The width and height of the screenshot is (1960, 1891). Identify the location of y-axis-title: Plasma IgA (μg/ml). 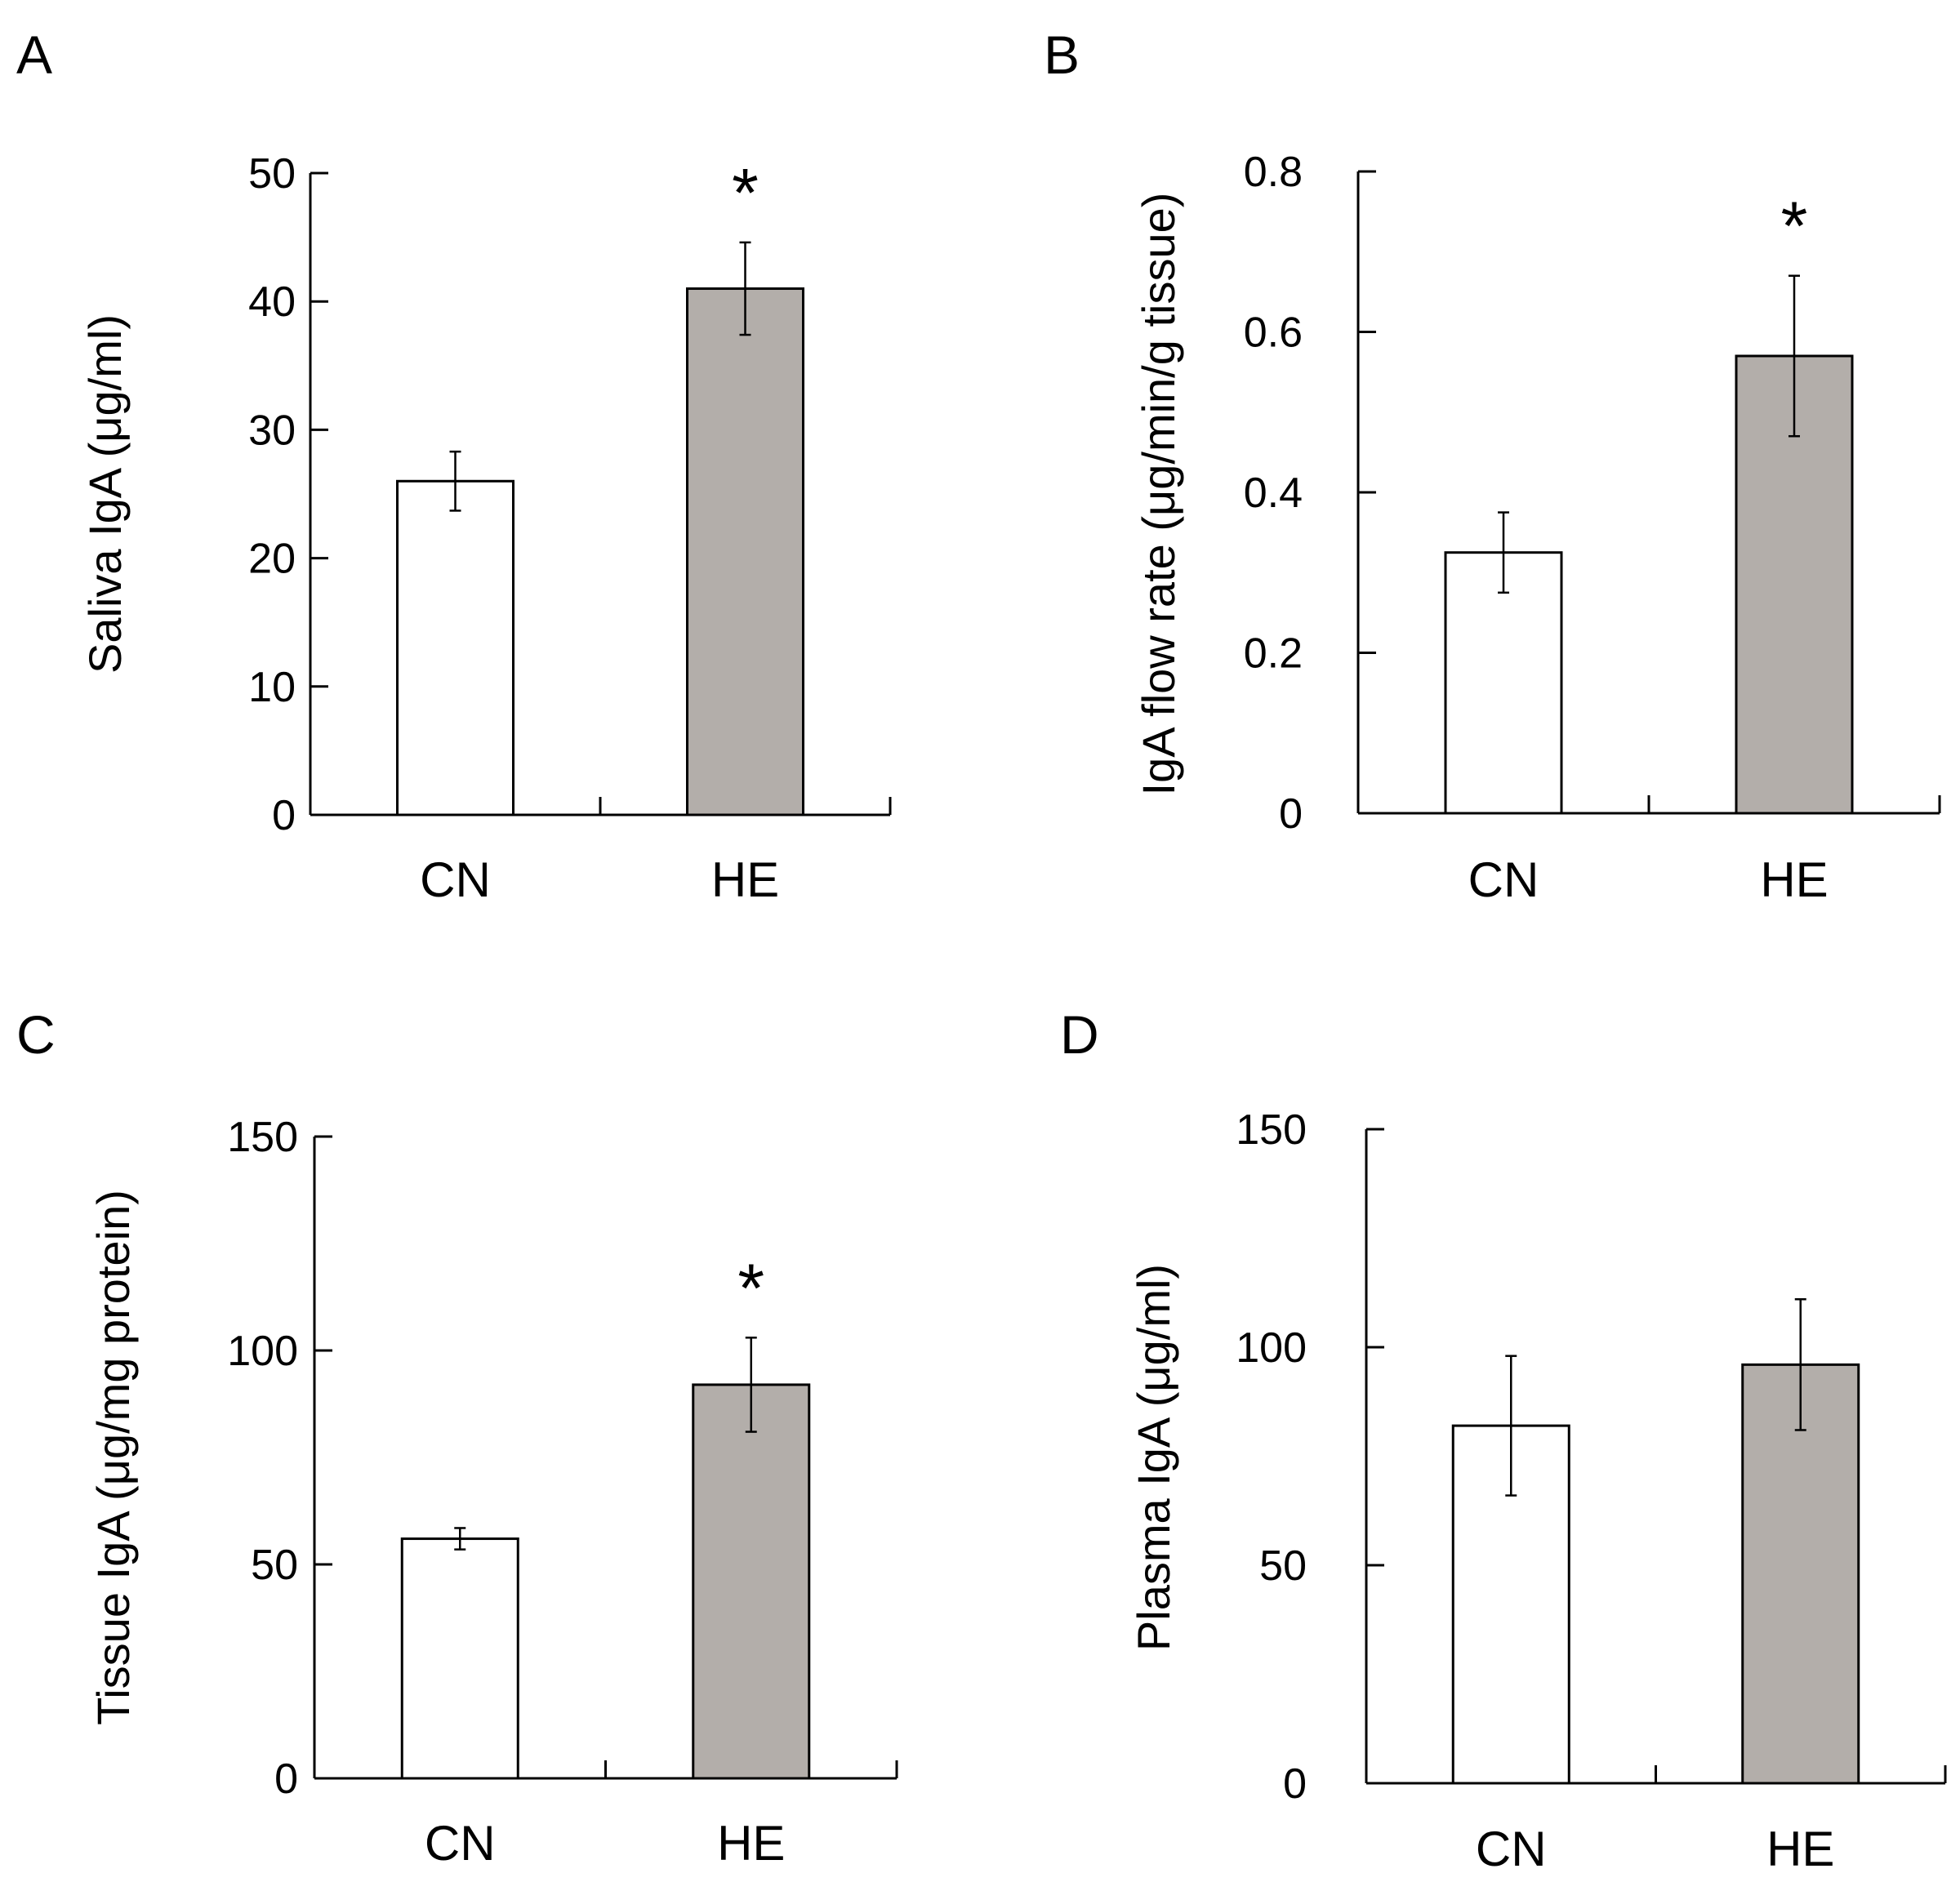
(1153, 1457).